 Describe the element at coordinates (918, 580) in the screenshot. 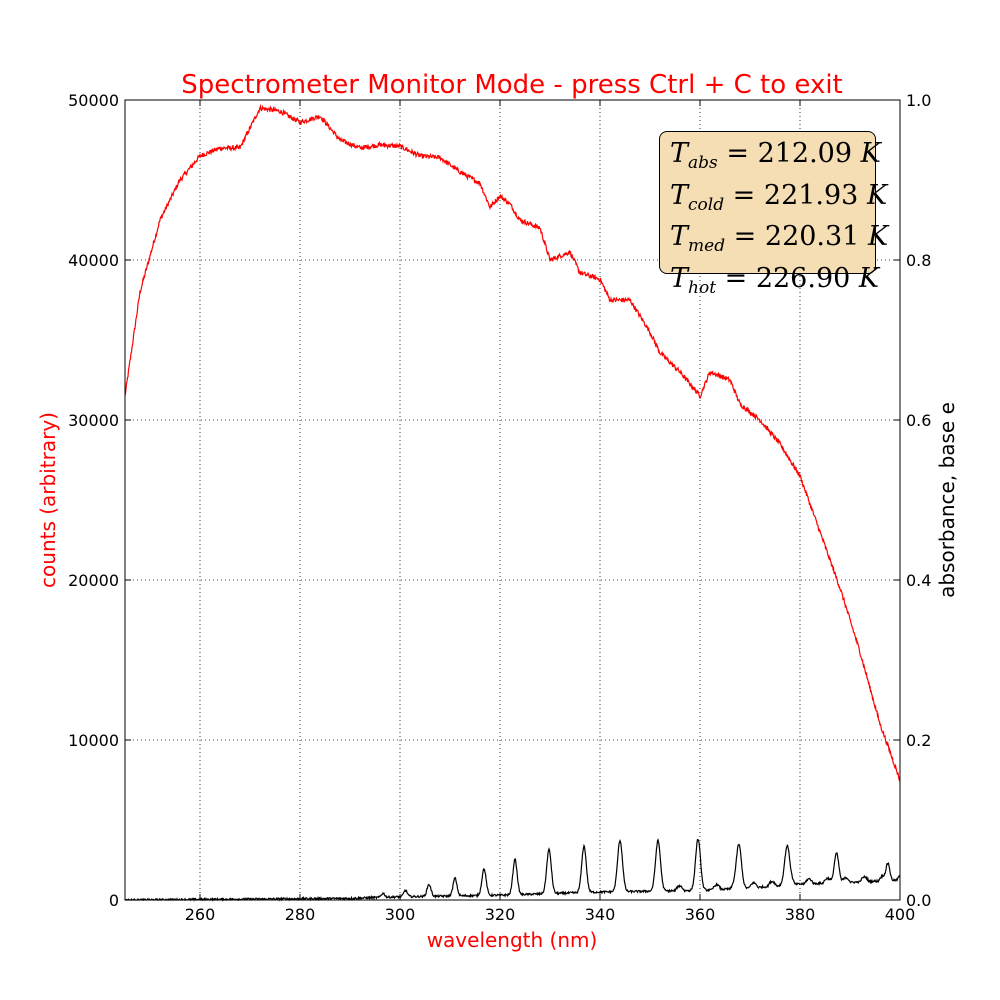

I see `y-right-tick-label: 0.4` at that location.